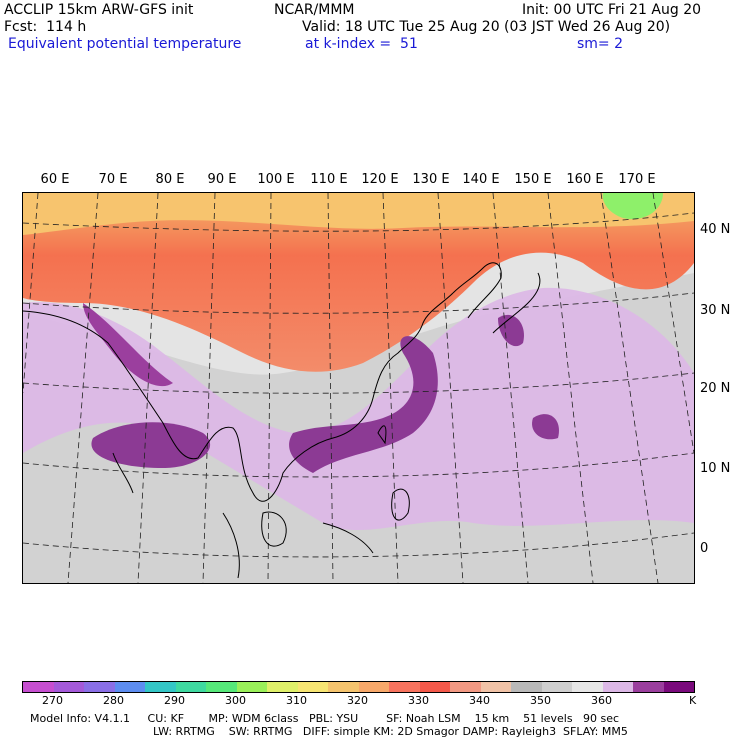 This screenshot has height=740, width=740. I want to click on latitude-label: 20 N, so click(715, 388).